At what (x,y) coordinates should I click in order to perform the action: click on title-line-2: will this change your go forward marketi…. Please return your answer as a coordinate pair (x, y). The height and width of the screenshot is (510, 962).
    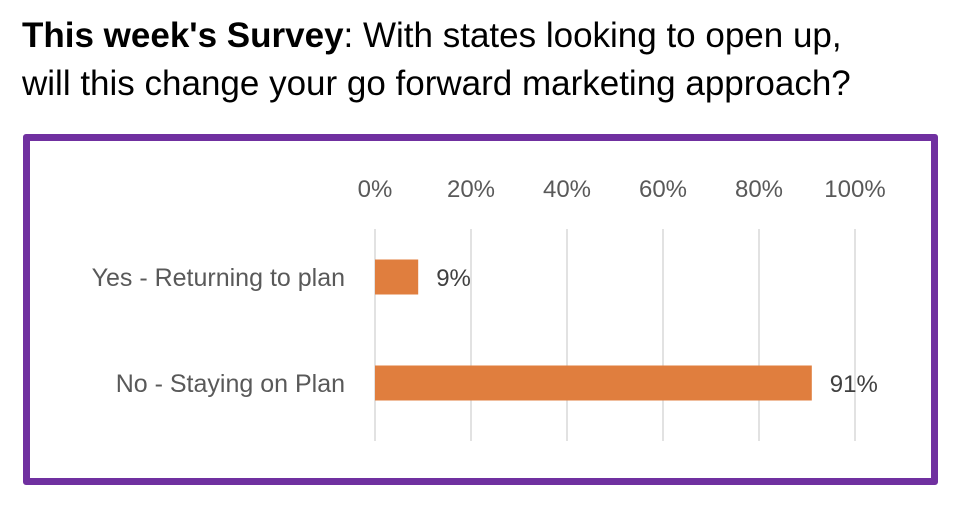
    Looking at the image, I should click on (436, 83).